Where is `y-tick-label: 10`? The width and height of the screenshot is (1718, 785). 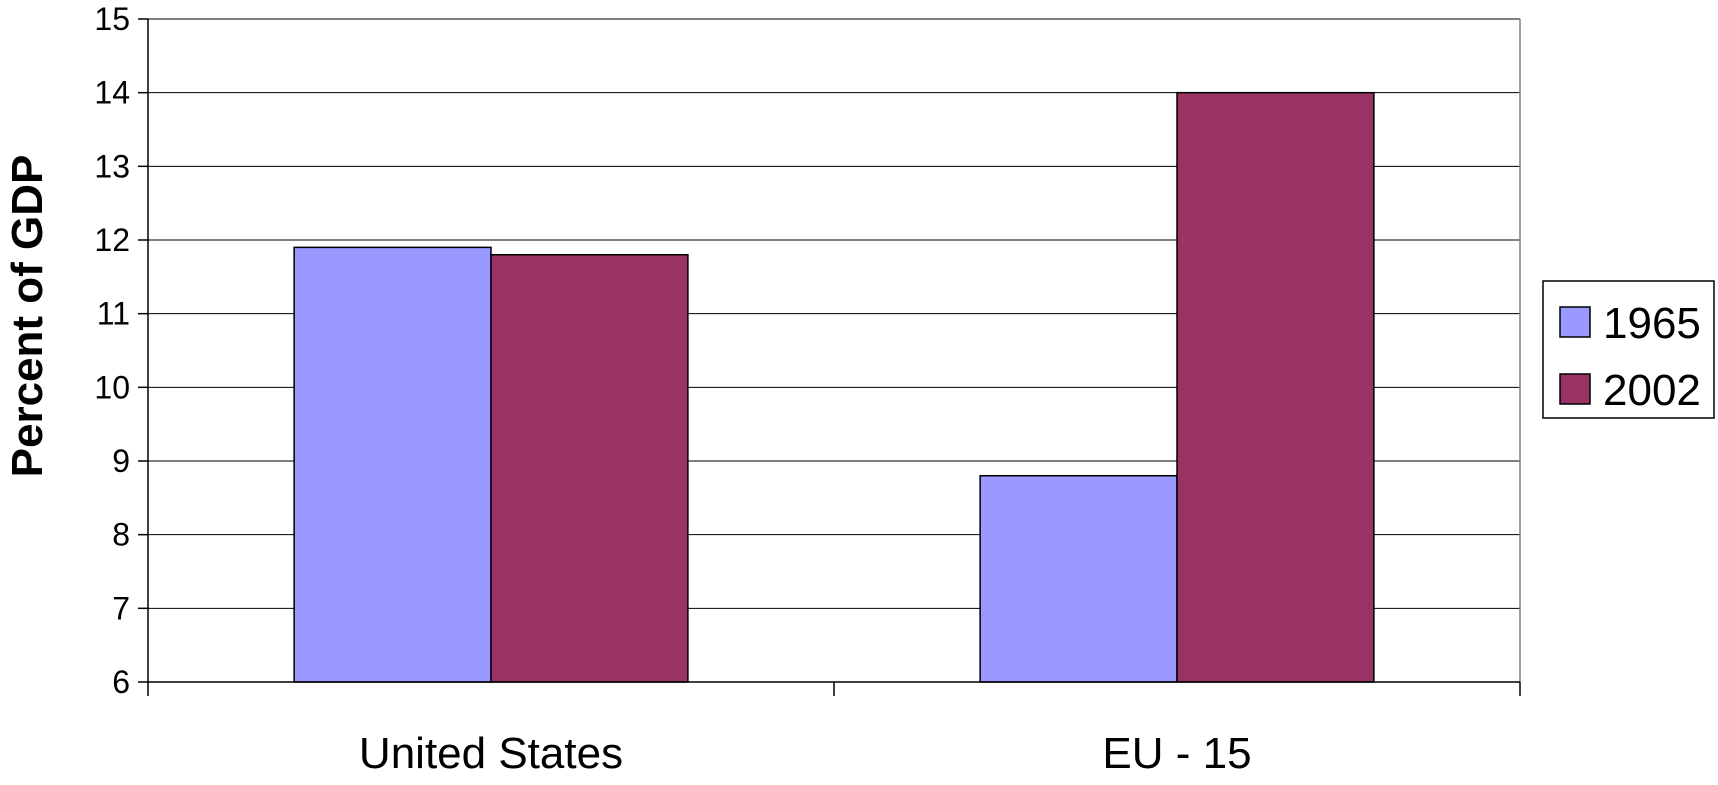 y-tick-label: 10 is located at coordinates (112, 387).